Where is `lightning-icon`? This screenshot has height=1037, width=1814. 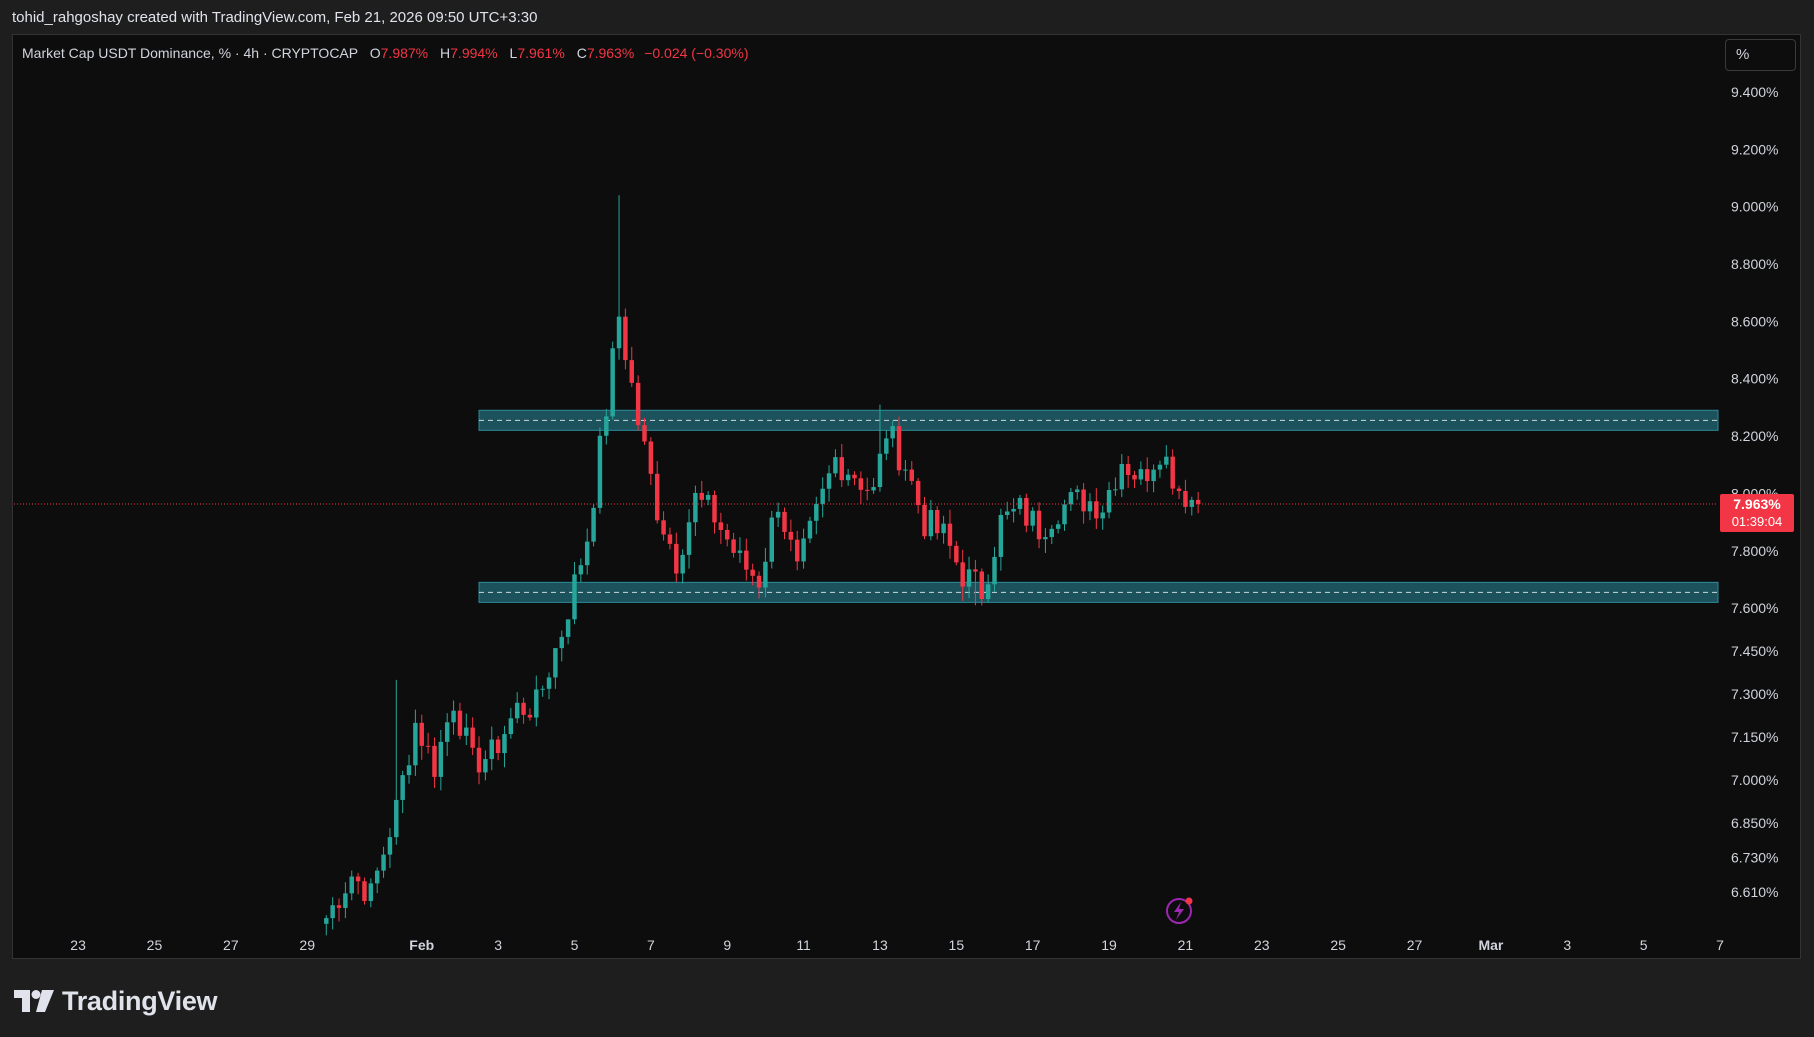 lightning-icon is located at coordinates (1179, 910).